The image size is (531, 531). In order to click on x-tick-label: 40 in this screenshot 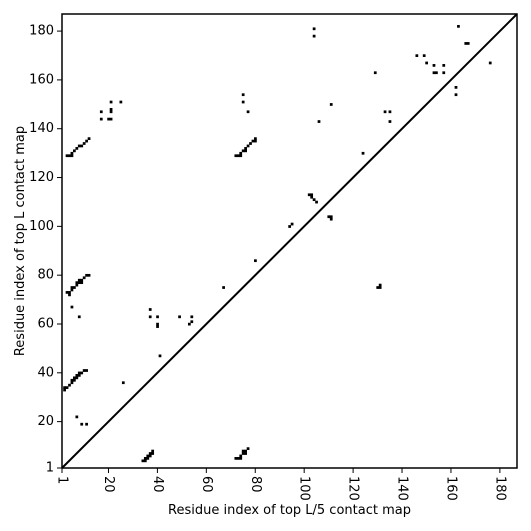, I will do `click(157, 484)`.